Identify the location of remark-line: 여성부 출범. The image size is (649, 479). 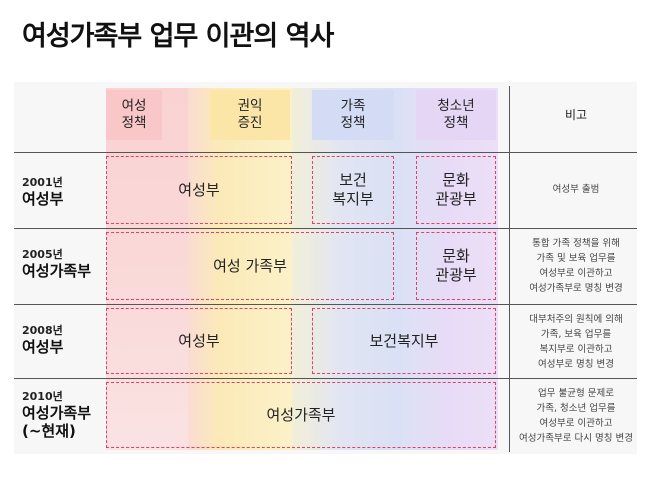
(576, 189).